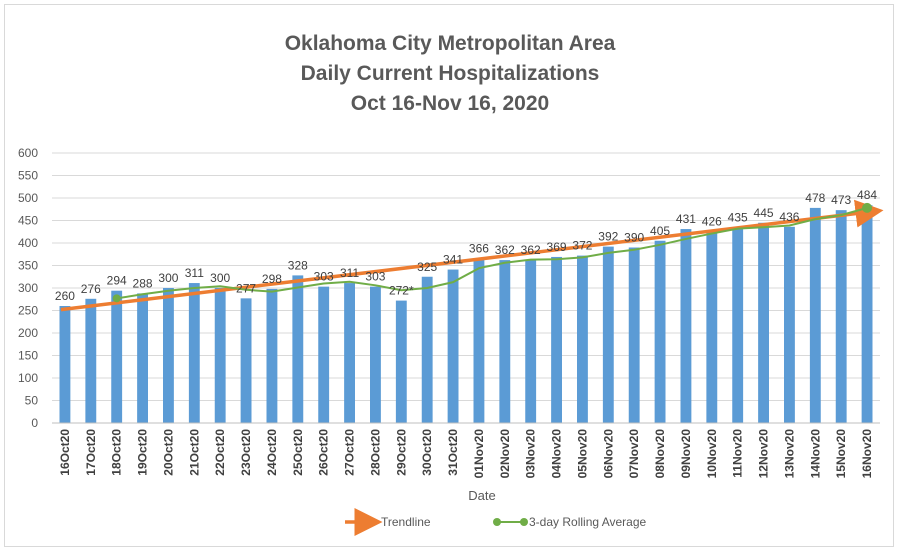 Image resolution: width=900 pixels, height=555 pixels. I want to click on data-label: 426, so click(712, 221).